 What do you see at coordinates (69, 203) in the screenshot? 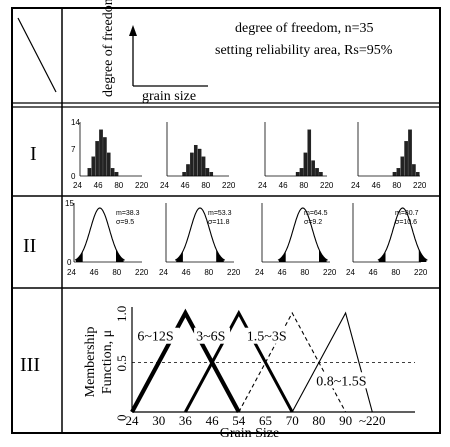
I see `y-tick-label: 15` at bounding box center [69, 203].